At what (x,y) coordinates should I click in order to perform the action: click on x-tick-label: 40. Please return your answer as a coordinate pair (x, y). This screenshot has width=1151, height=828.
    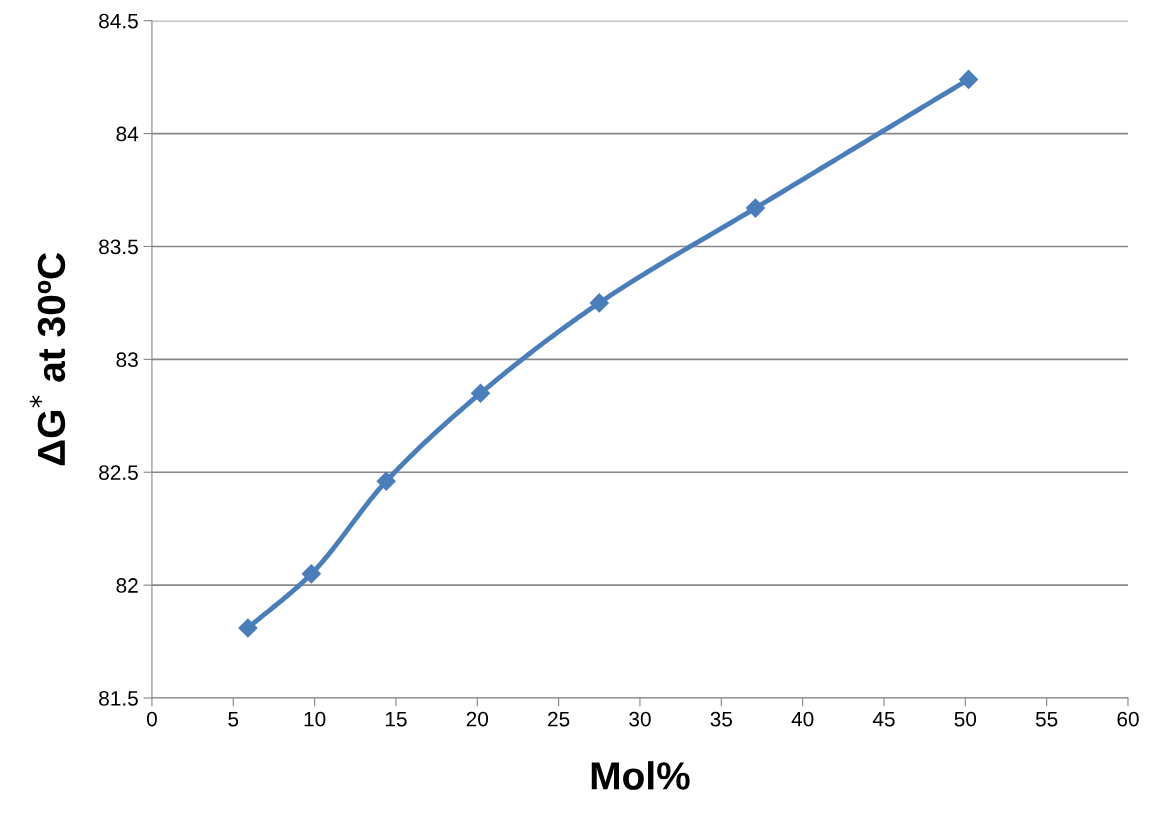
    Looking at the image, I should click on (802, 719).